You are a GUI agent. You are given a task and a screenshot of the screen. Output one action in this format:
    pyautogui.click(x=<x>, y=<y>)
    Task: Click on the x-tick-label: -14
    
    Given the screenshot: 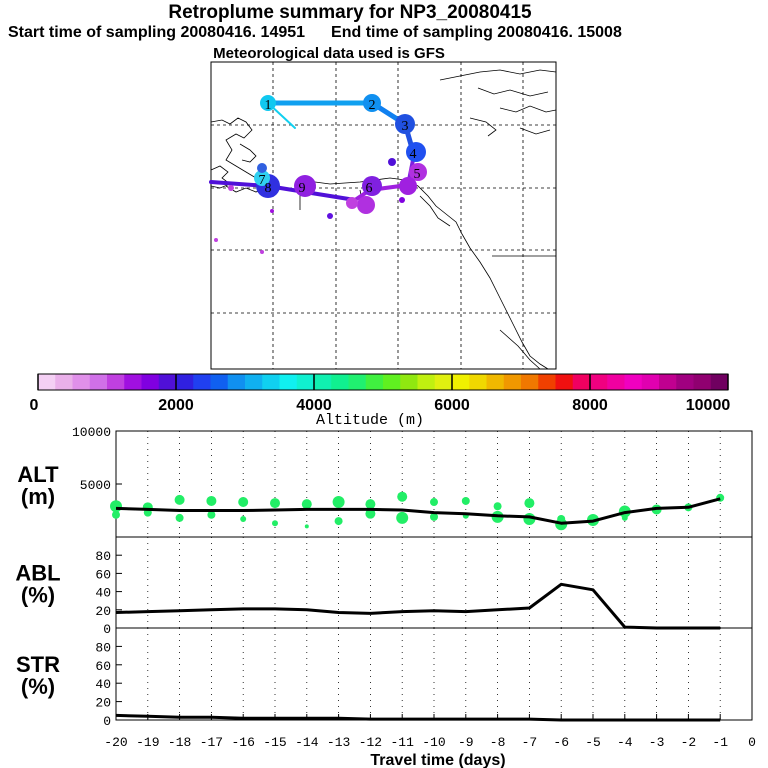 What is the action you would take?
    pyautogui.click(x=307, y=742)
    